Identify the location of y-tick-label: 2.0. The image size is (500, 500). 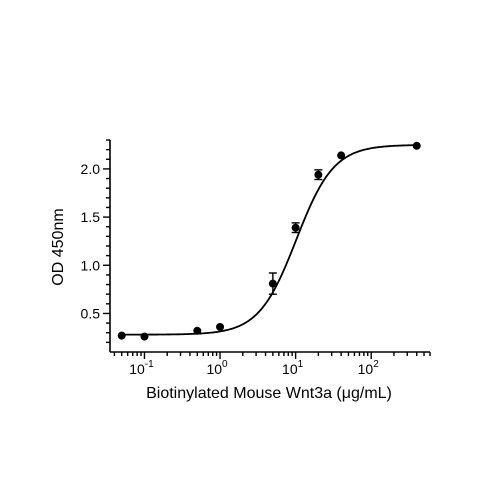
(91, 169).